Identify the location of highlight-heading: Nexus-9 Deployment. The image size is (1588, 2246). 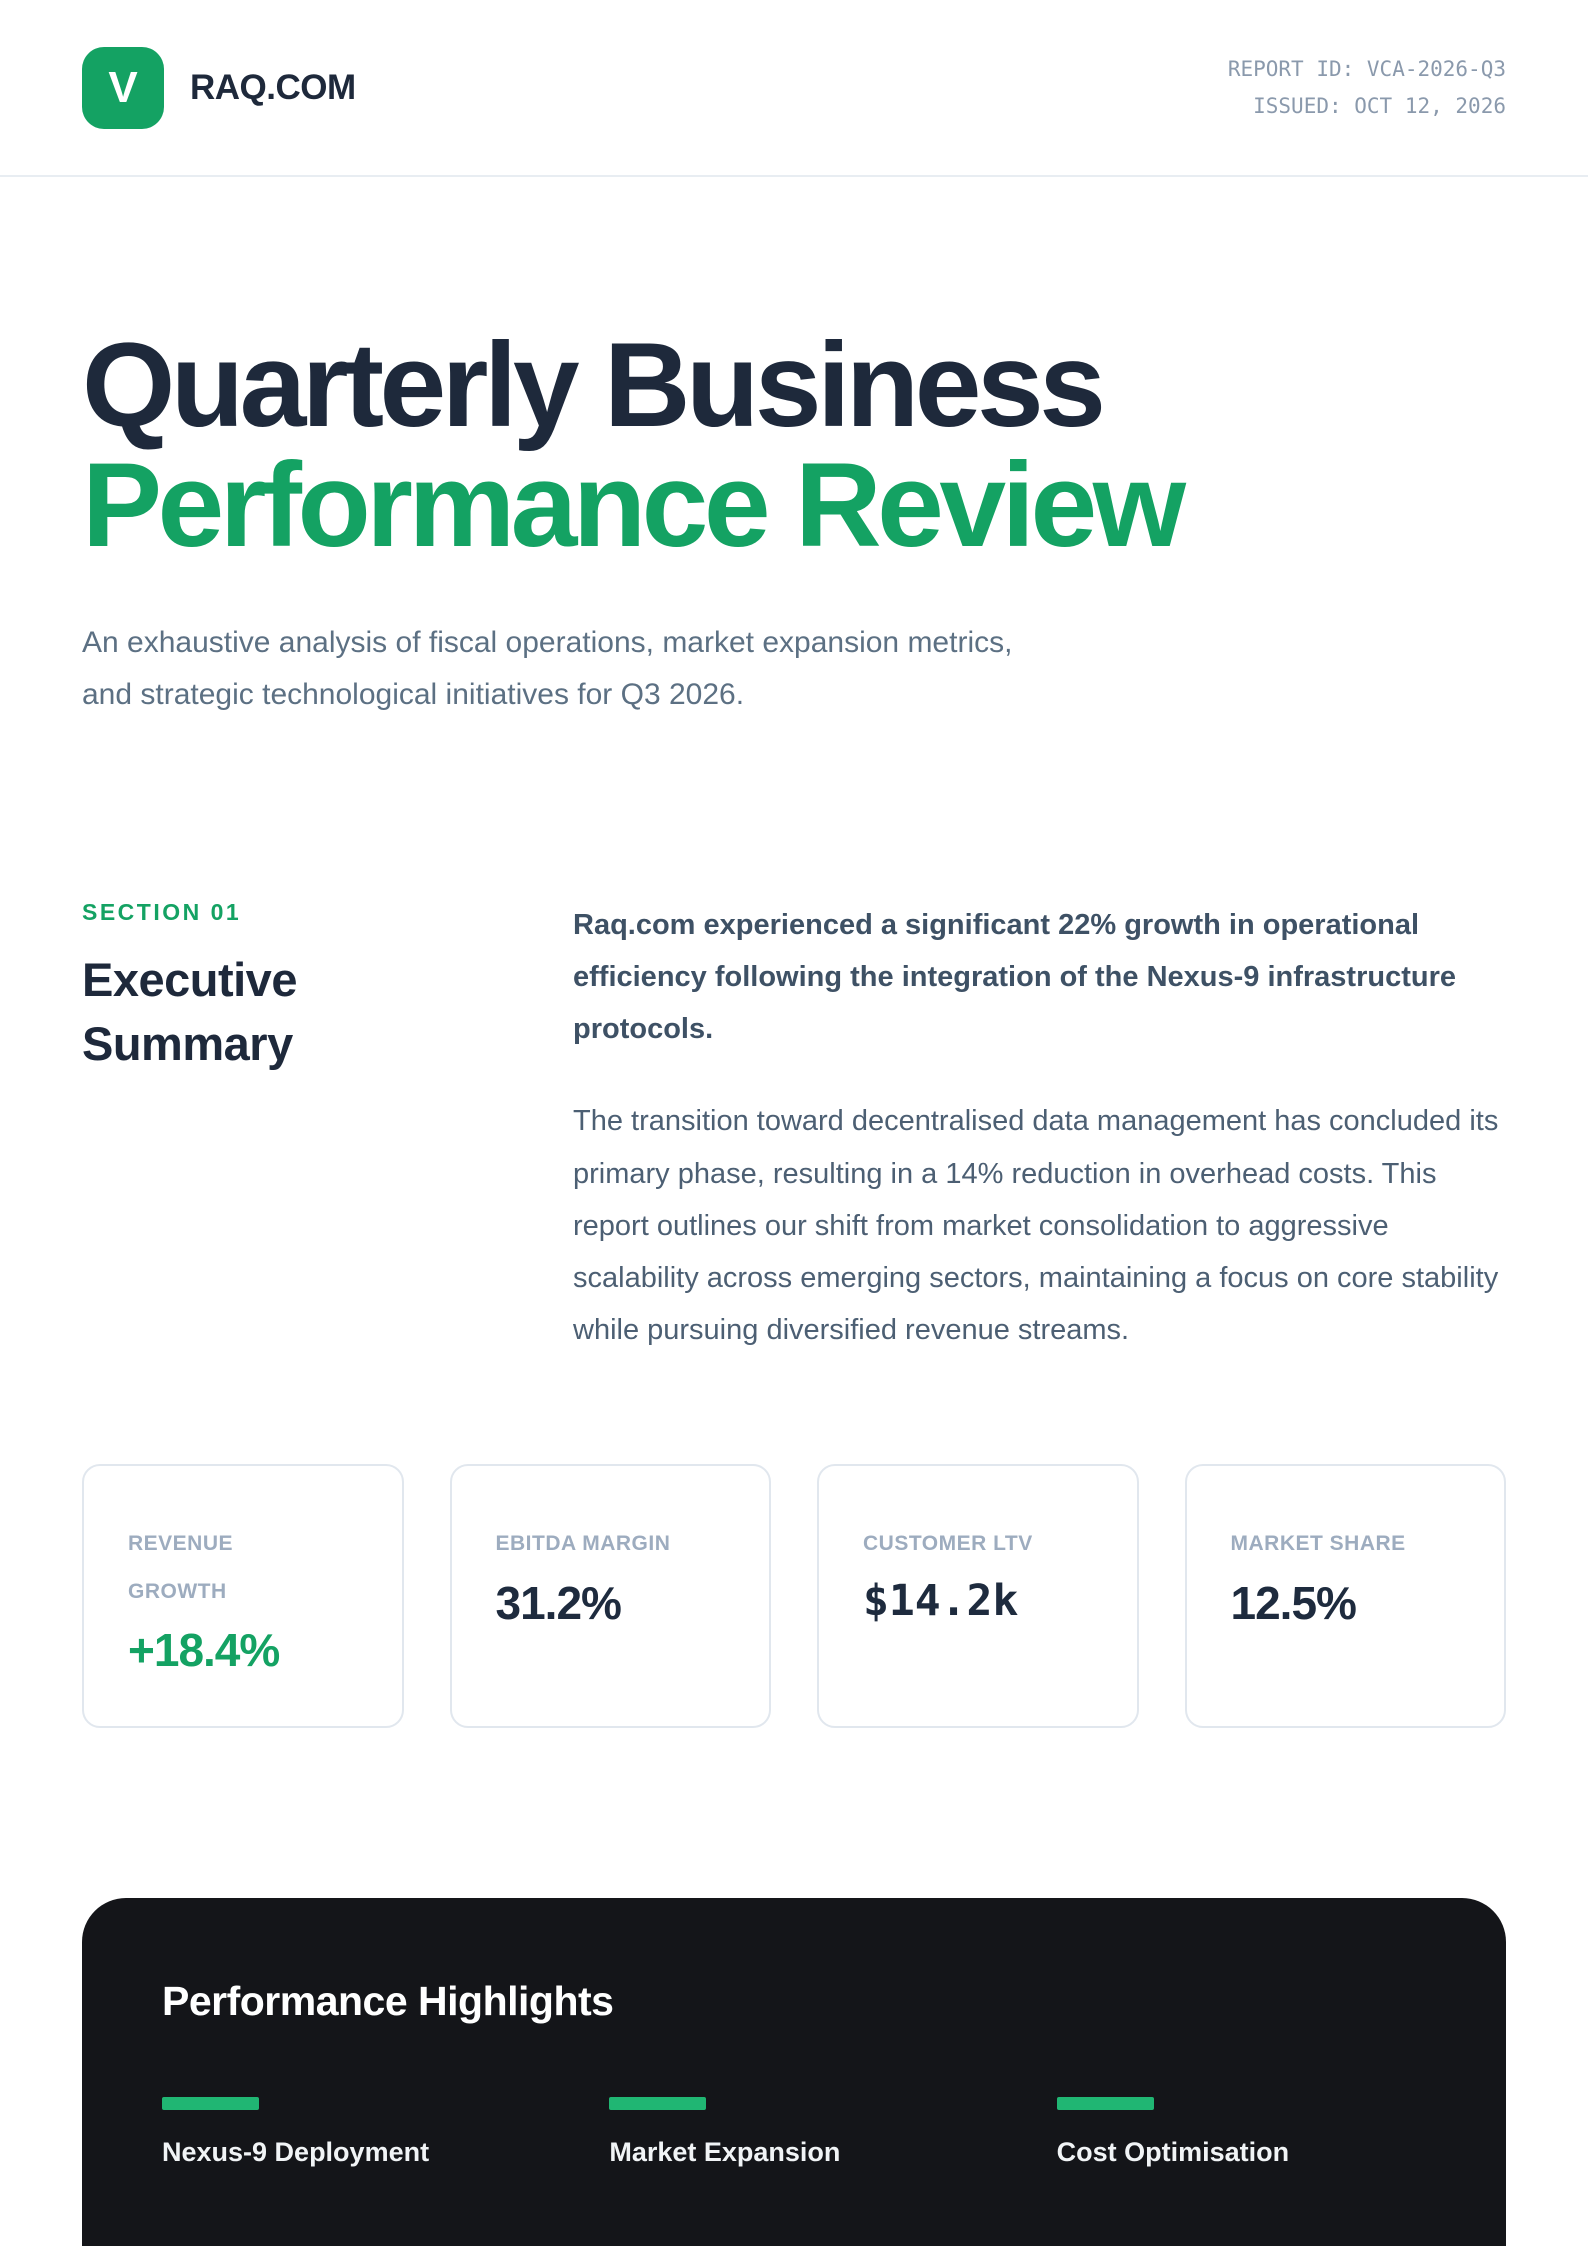
(296, 2152).